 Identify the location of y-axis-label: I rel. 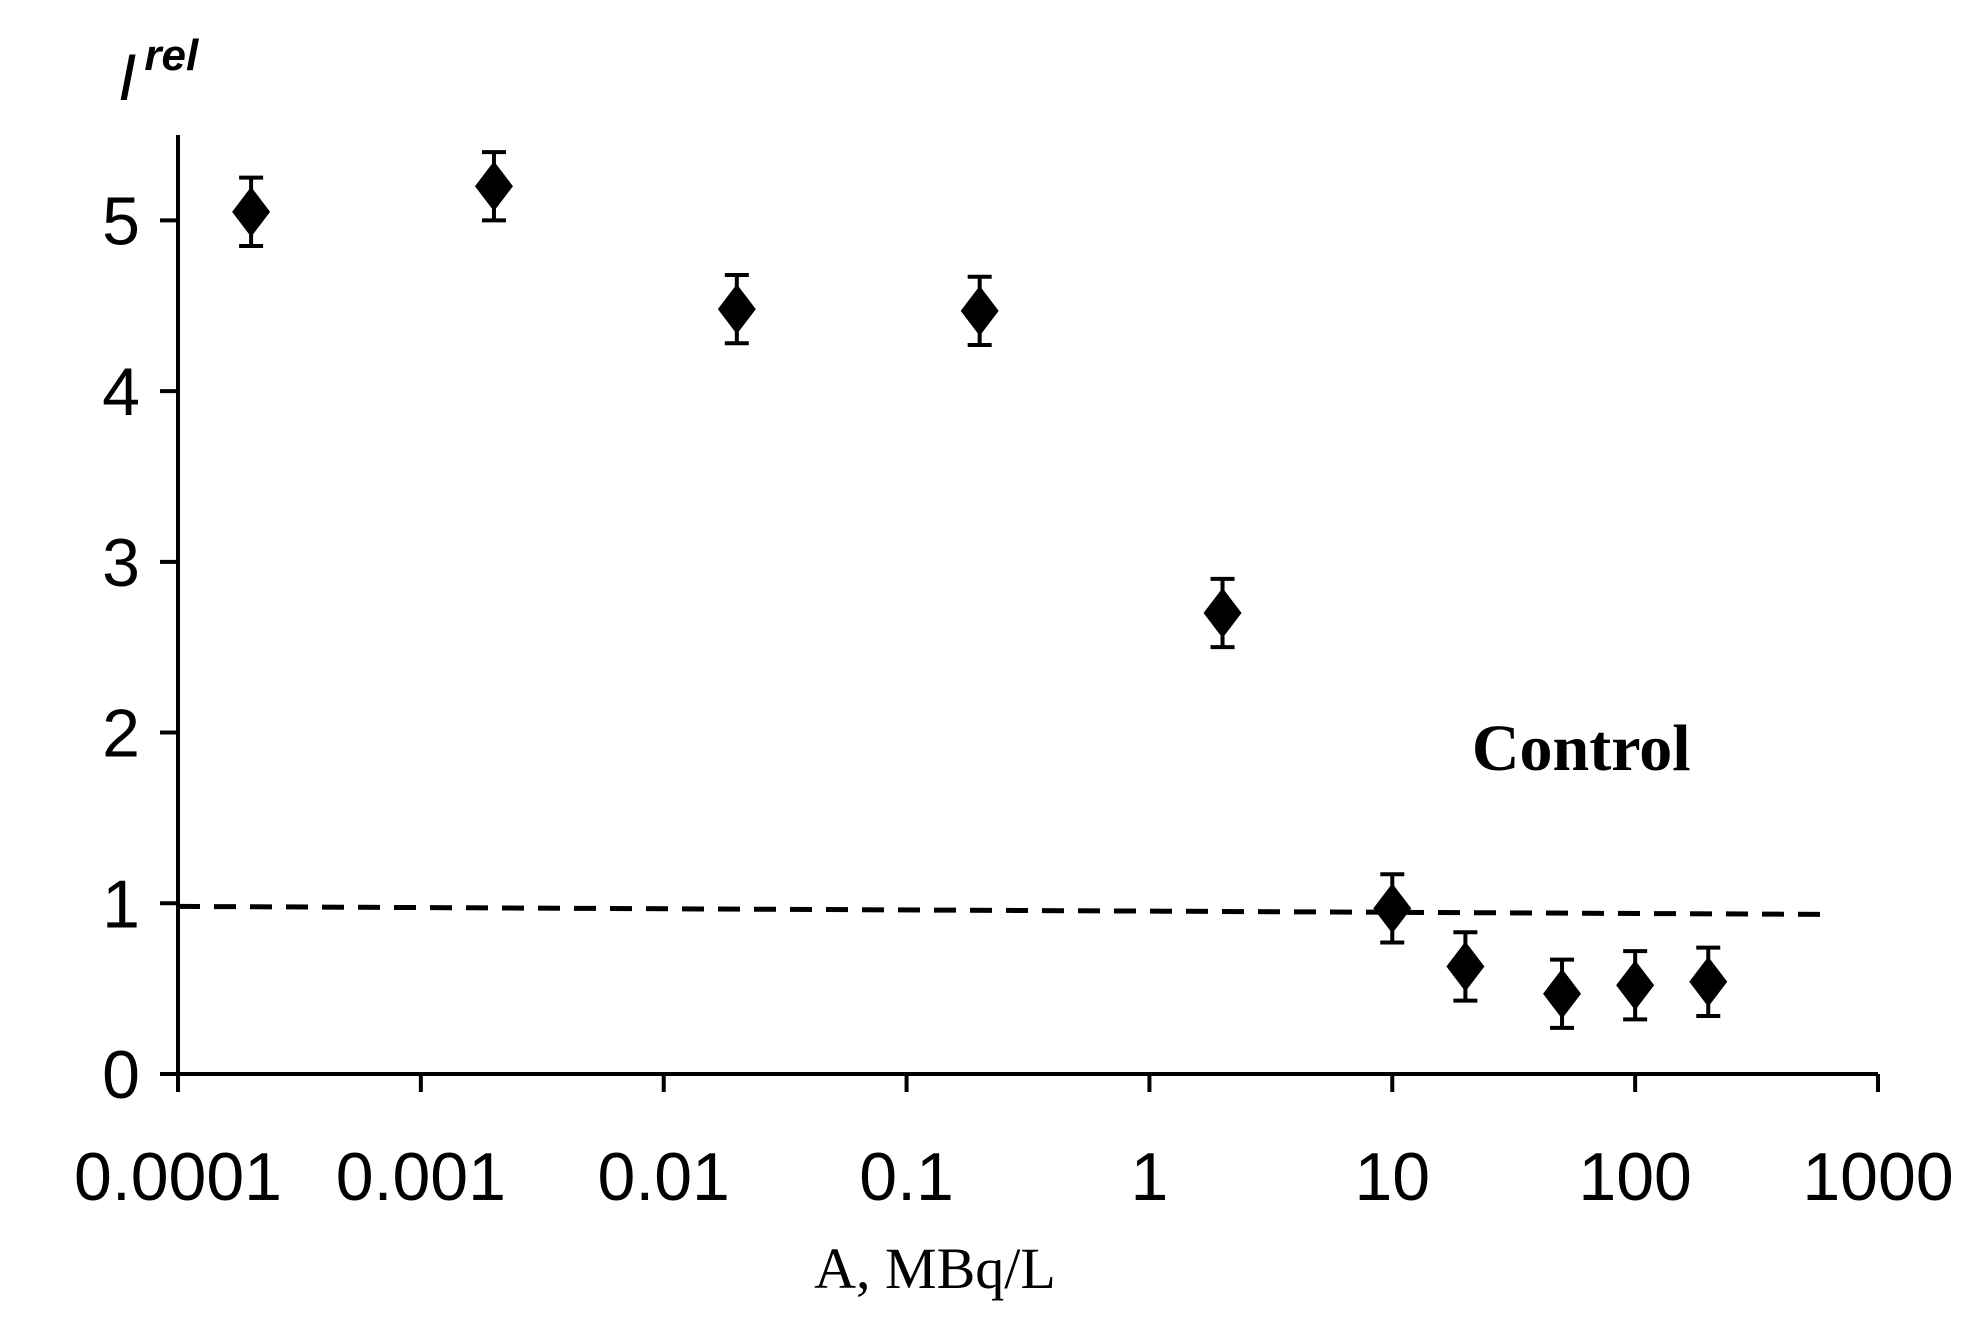
(158, 72).